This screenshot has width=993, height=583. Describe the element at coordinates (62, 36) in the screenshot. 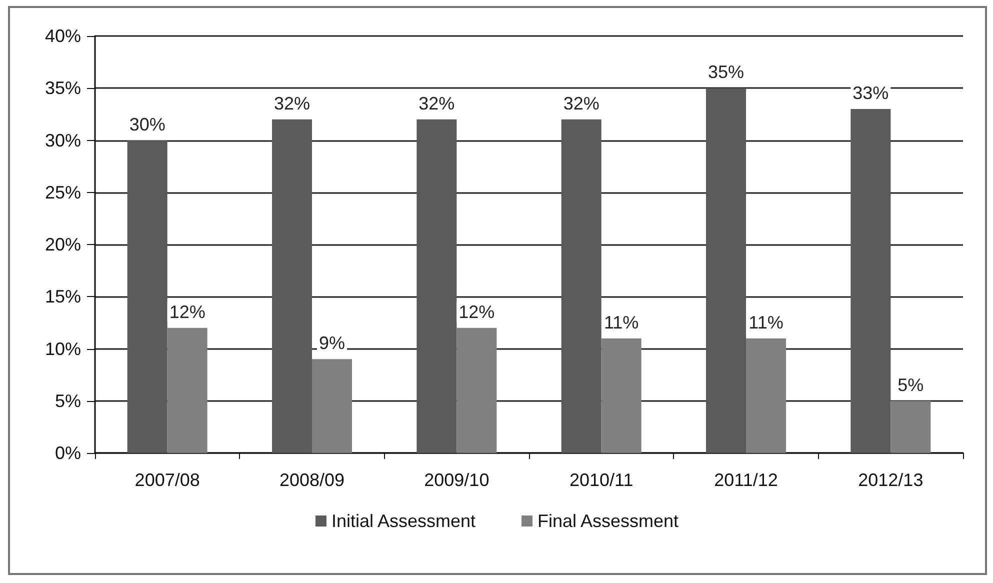

I see `y-tick-label: 40%` at that location.